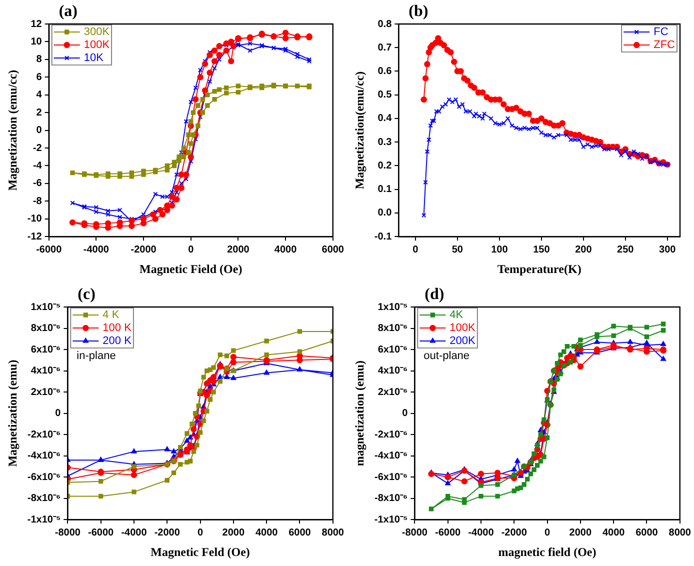 Image resolution: width=694 pixels, height=566 pixels. Describe the element at coordinates (418, 11) in the screenshot. I see `chart-title: (b)` at that location.